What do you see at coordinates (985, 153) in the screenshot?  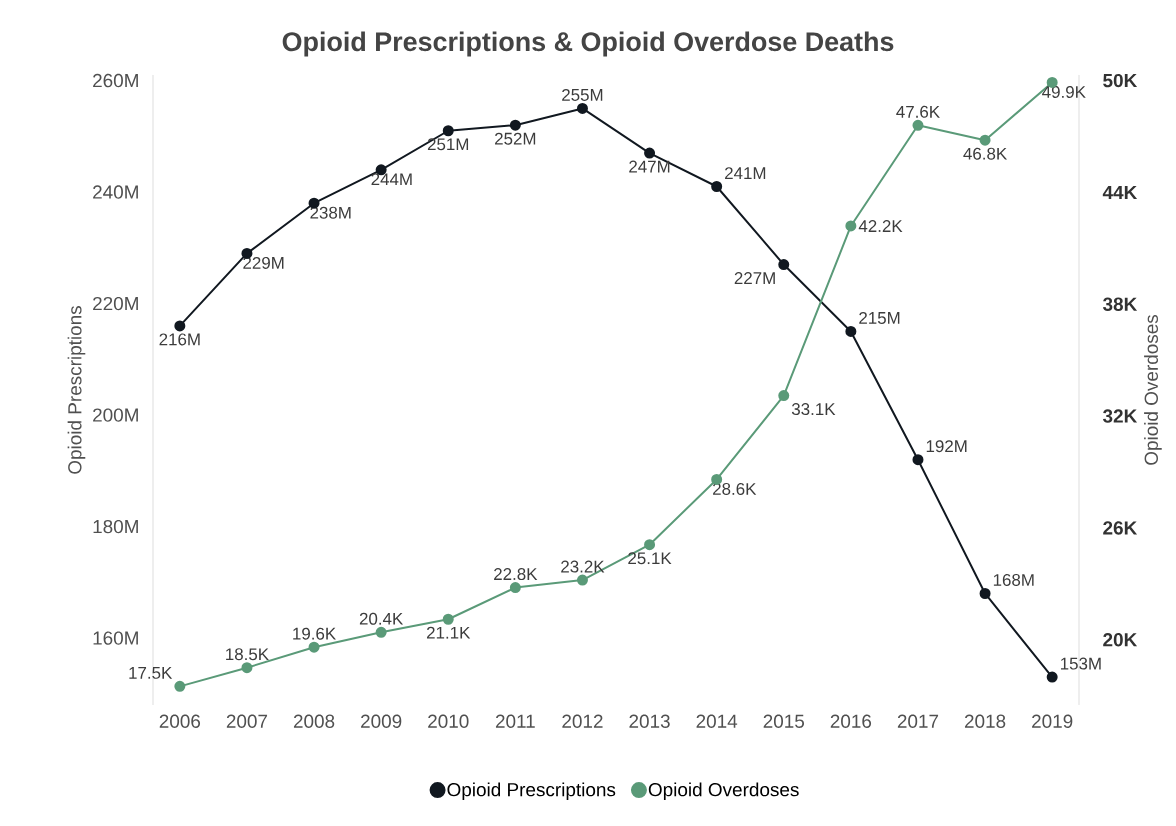 I see `data-label: 46.8K` at bounding box center [985, 153].